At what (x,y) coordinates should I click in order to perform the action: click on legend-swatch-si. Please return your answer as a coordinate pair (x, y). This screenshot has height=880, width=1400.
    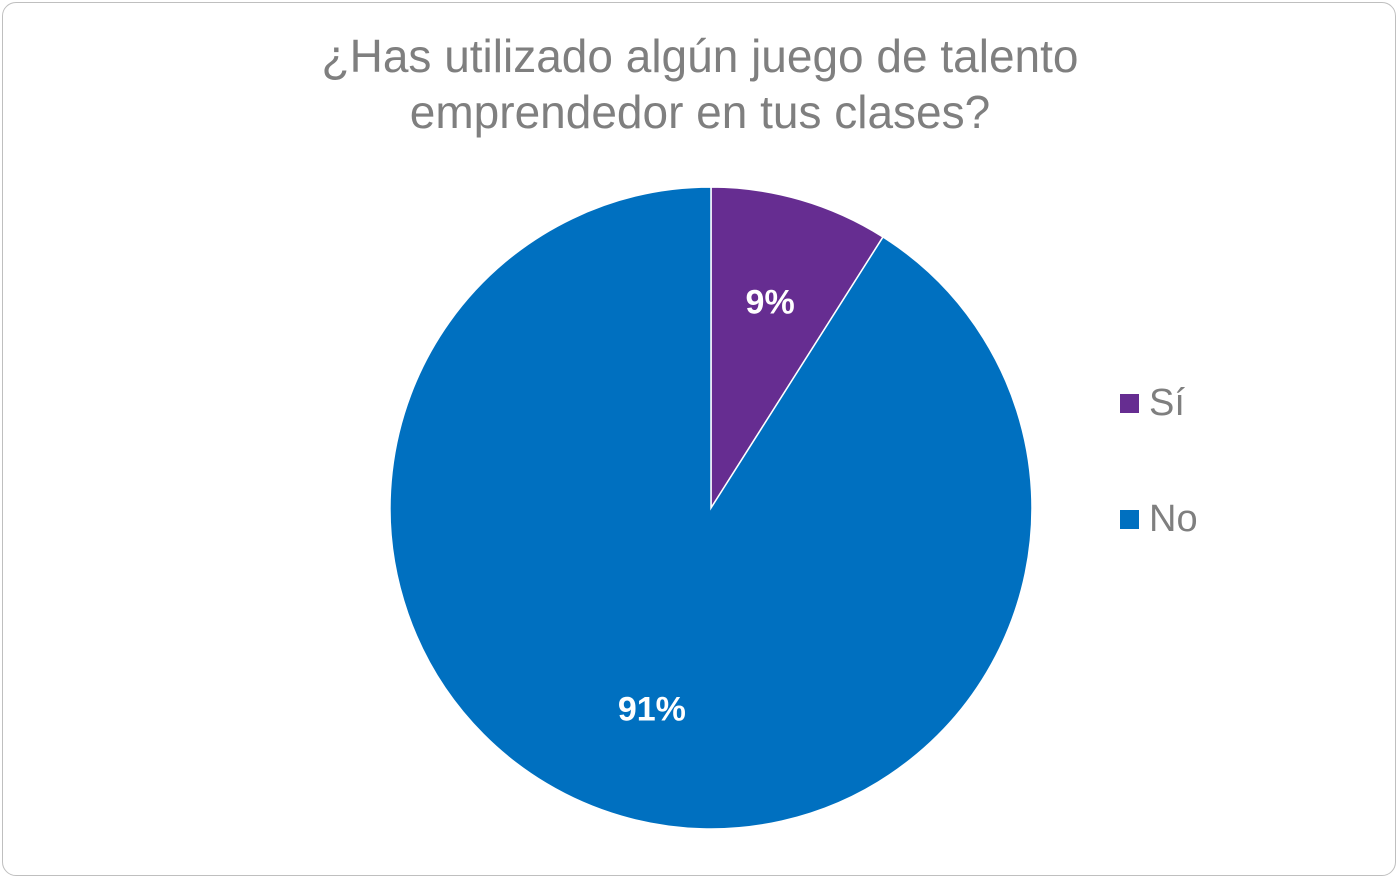
    Looking at the image, I should click on (1129, 403).